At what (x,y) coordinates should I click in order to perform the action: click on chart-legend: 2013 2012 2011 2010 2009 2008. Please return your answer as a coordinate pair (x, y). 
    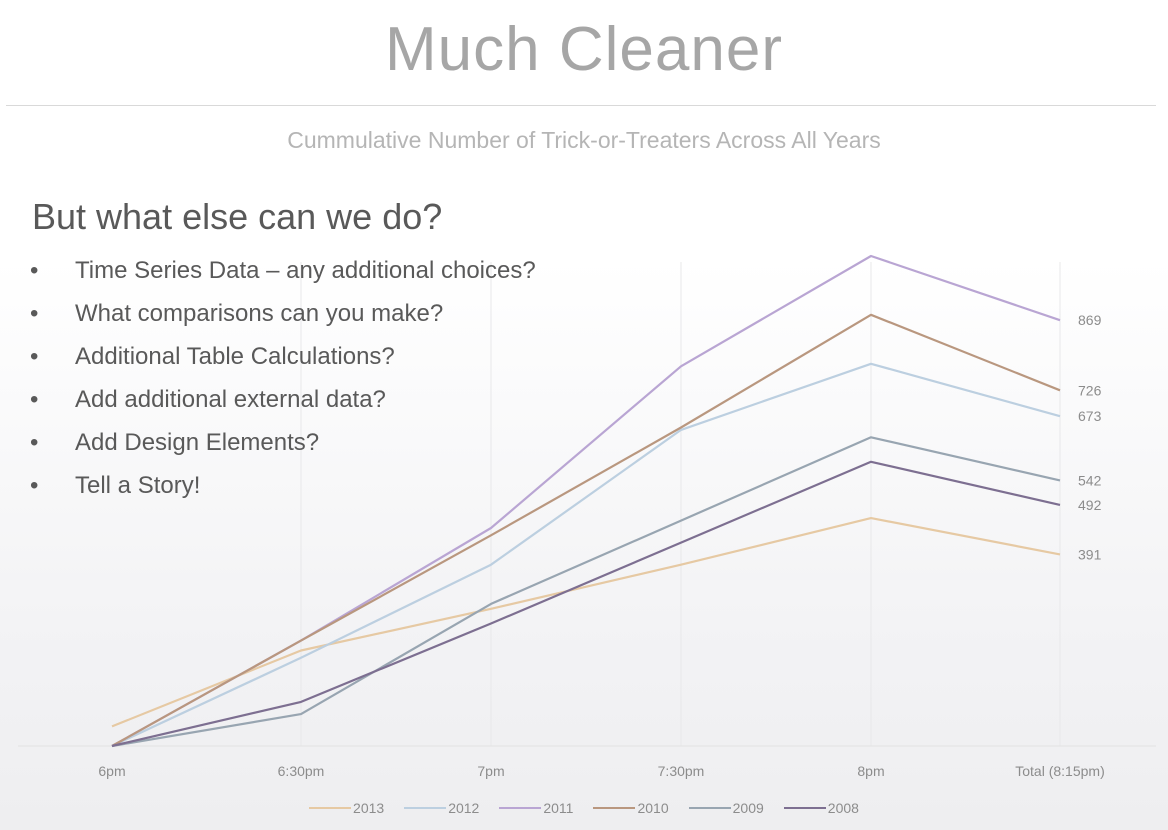
    Looking at the image, I should click on (584, 808).